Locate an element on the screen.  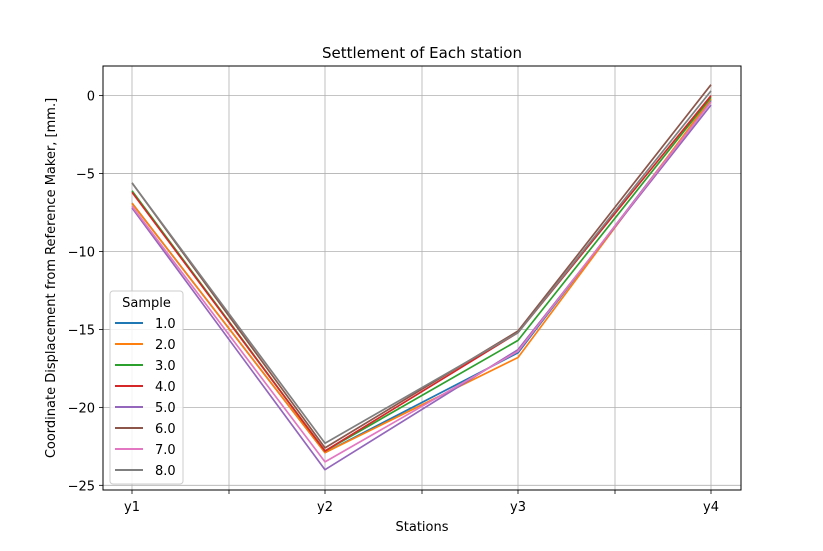
legend-label: 3.0 is located at coordinates (165, 366).